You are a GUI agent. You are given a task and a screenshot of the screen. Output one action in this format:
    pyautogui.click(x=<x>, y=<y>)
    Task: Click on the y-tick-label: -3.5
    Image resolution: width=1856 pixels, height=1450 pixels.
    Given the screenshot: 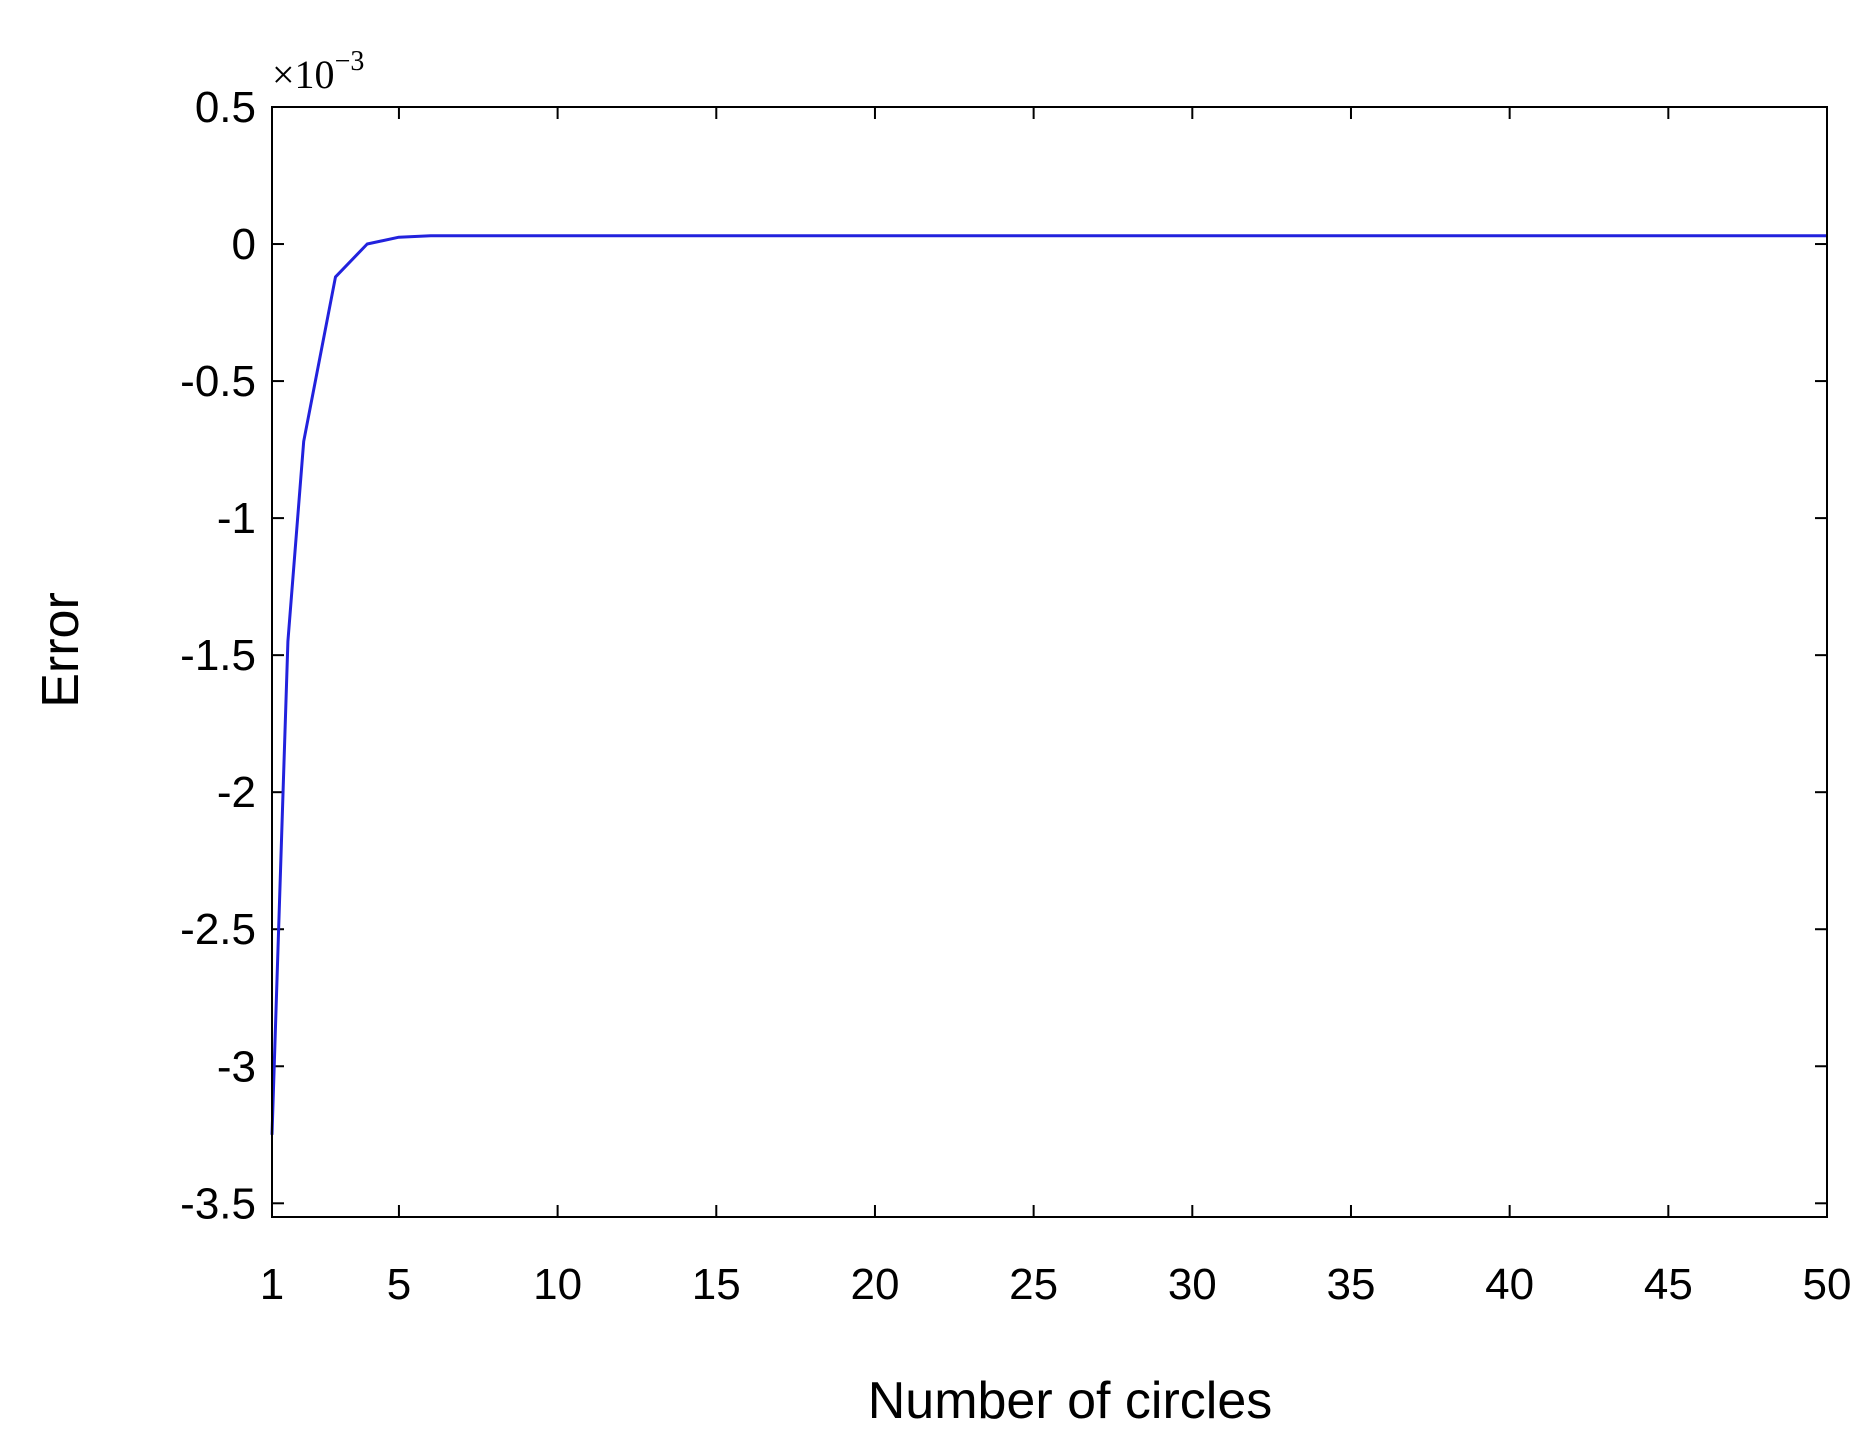 What is the action you would take?
    pyautogui.click(x=218, y=1203)
    